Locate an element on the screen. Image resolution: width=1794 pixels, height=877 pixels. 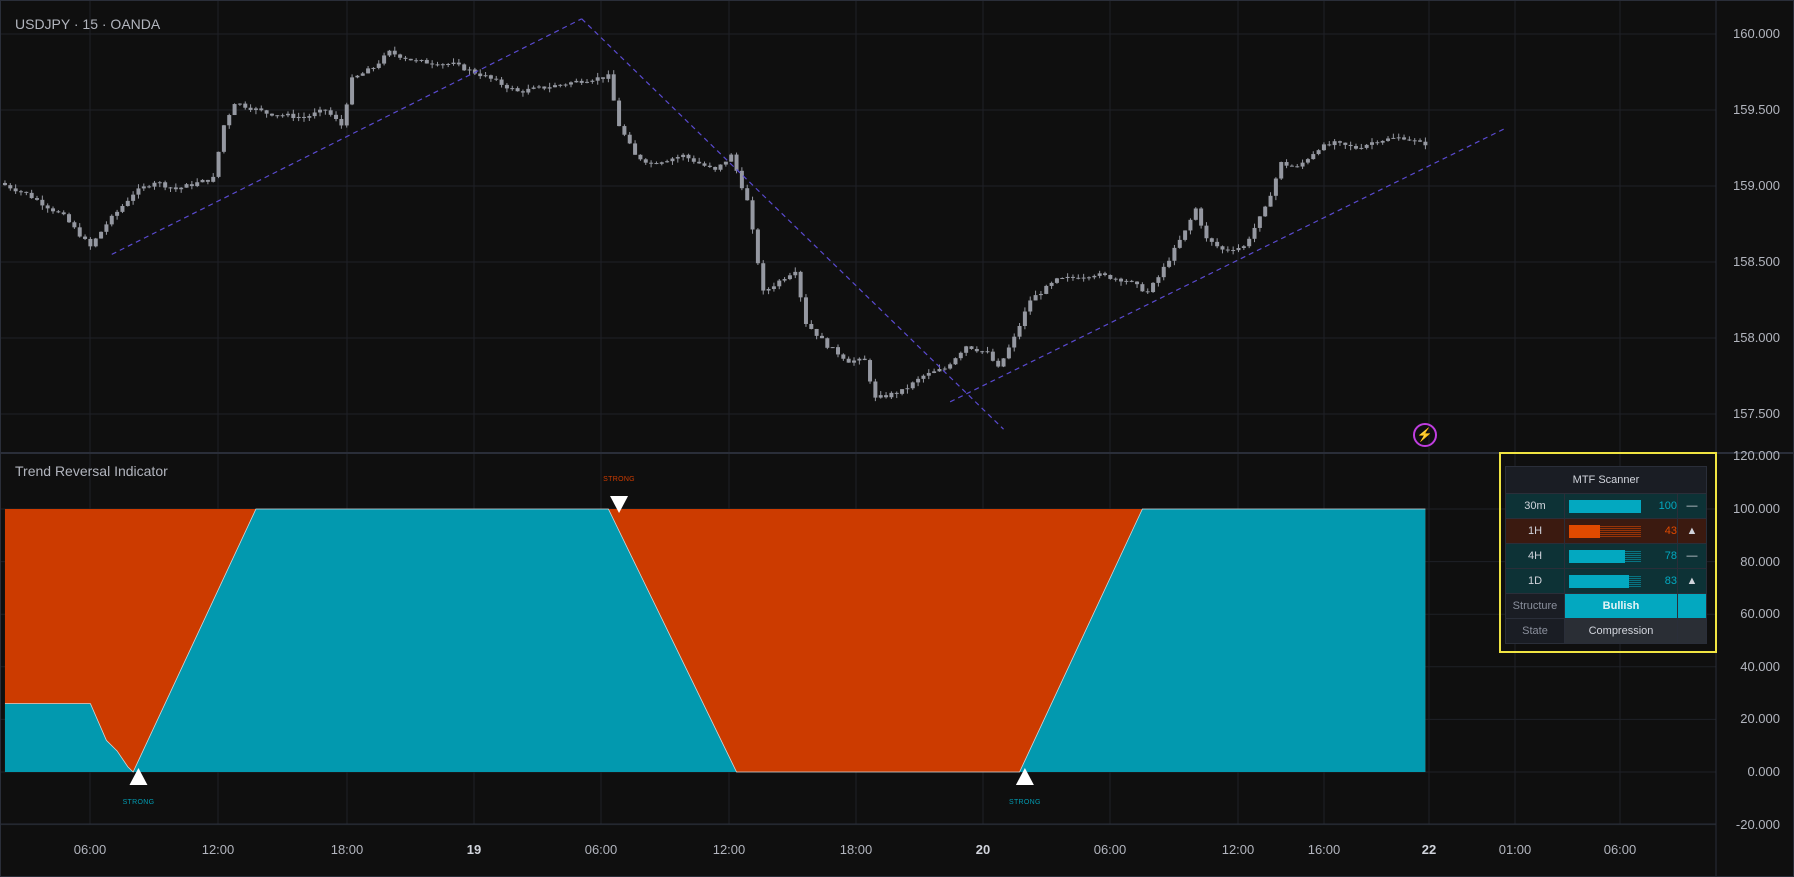
state-value: Compression is located at coordinates (1621, 631).